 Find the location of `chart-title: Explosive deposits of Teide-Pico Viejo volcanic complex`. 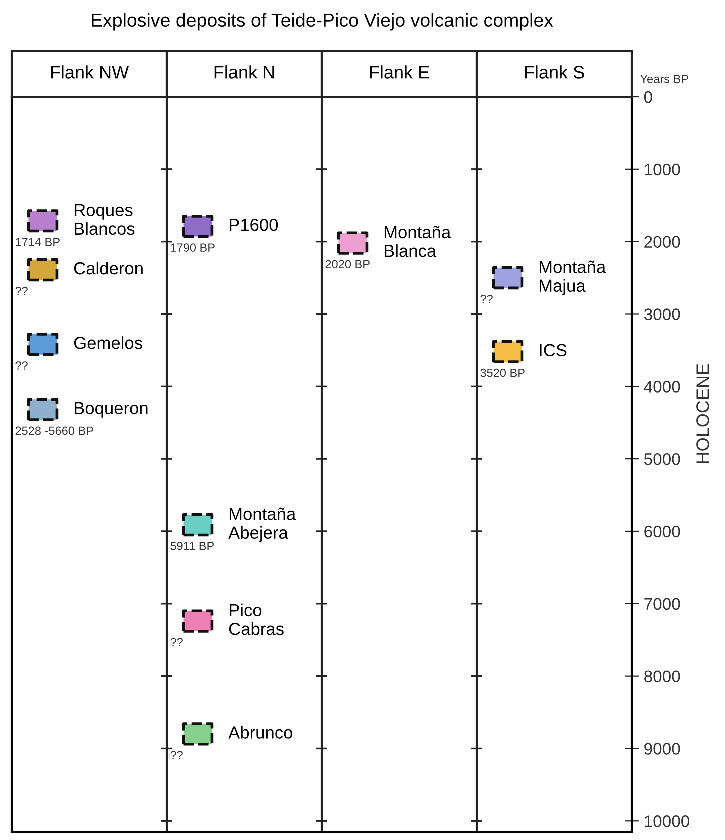

chart-title: Explosive deposits of Teide-Pico Viejo volcanic complex is located at coordinates (323, 22).